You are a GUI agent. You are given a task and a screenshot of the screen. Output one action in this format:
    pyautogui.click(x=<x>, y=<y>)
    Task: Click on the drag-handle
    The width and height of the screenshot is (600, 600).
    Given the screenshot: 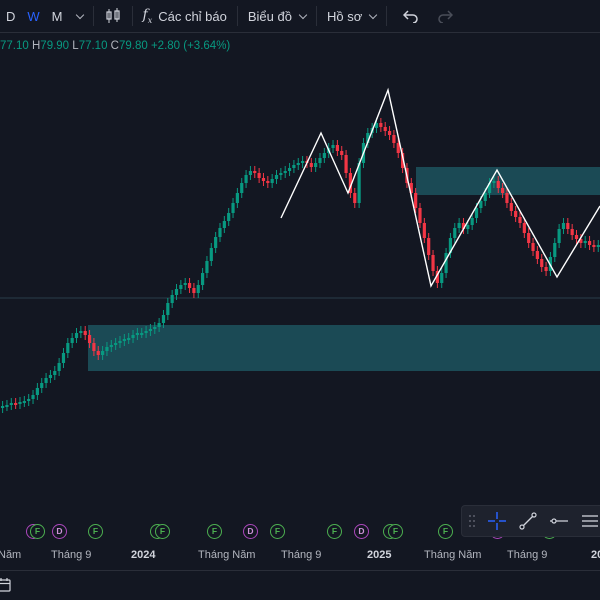 What is the action you would take?
    pyautogui.click(x=471, y=521)
    